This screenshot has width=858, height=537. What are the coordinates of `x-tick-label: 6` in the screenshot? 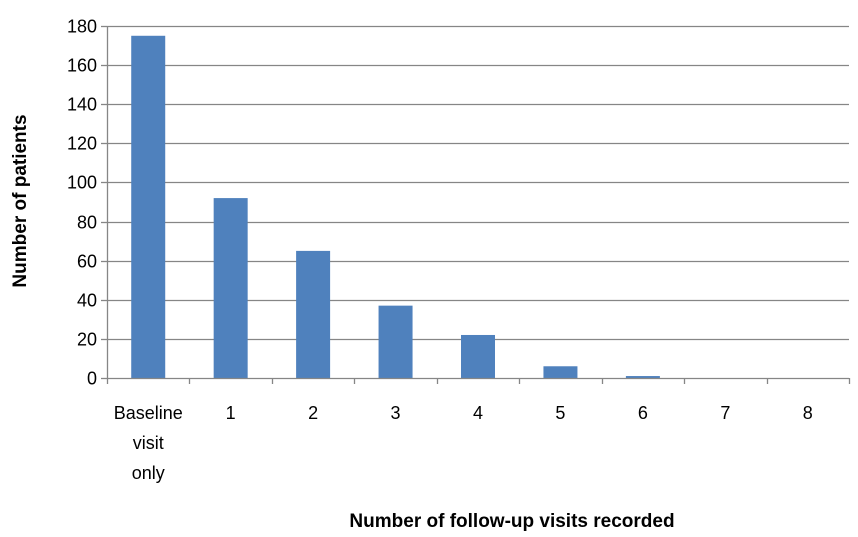 It's located at (643, 413).